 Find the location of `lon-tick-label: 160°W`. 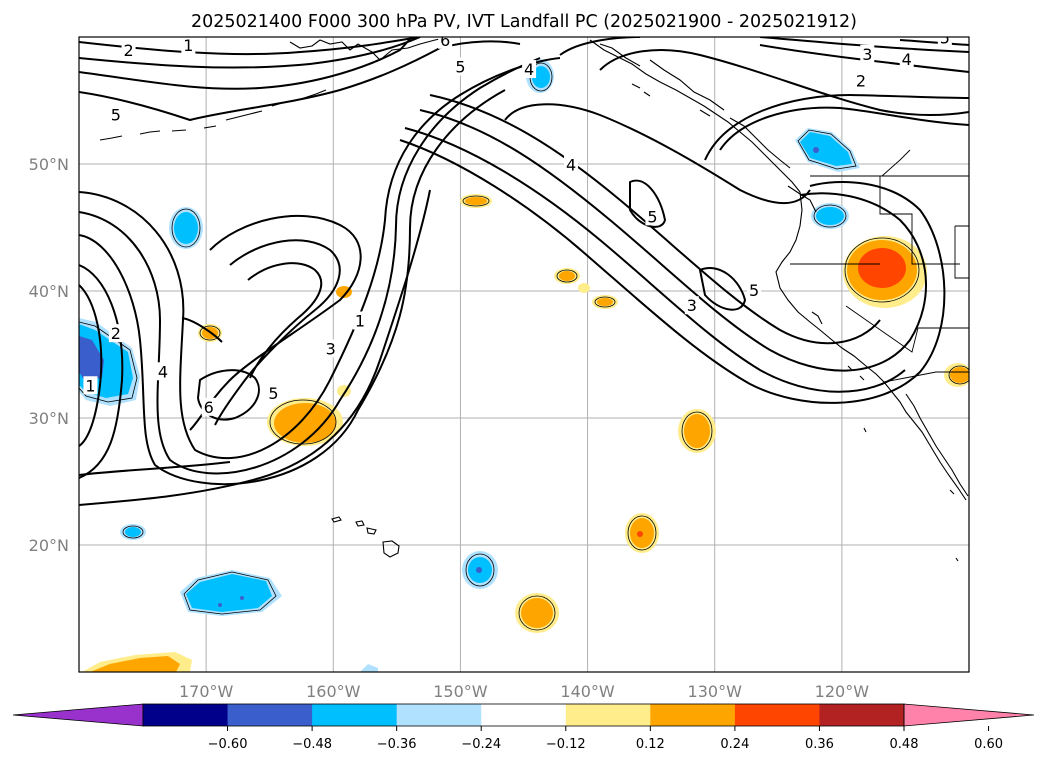

lon-tick-label: 160°W is located at coordinates (333, 691).